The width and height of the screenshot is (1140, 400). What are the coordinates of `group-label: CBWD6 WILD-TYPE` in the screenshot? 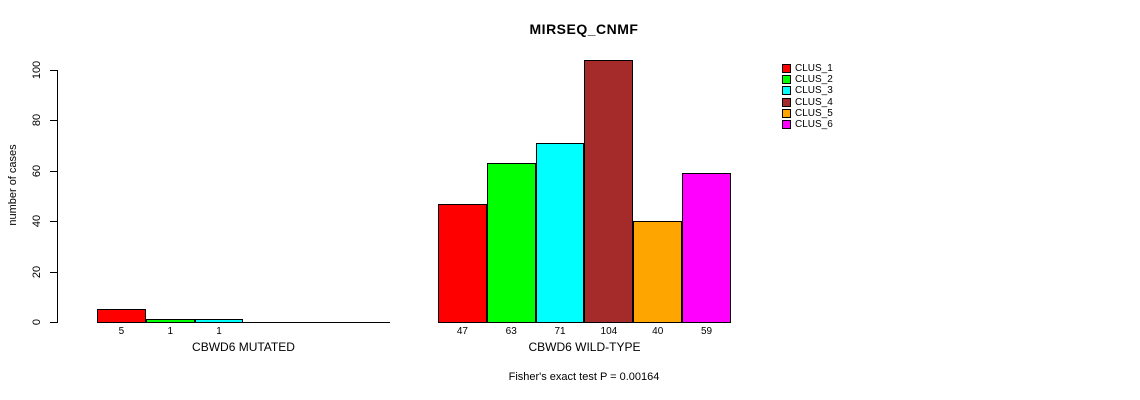 It's located at (584, 347).